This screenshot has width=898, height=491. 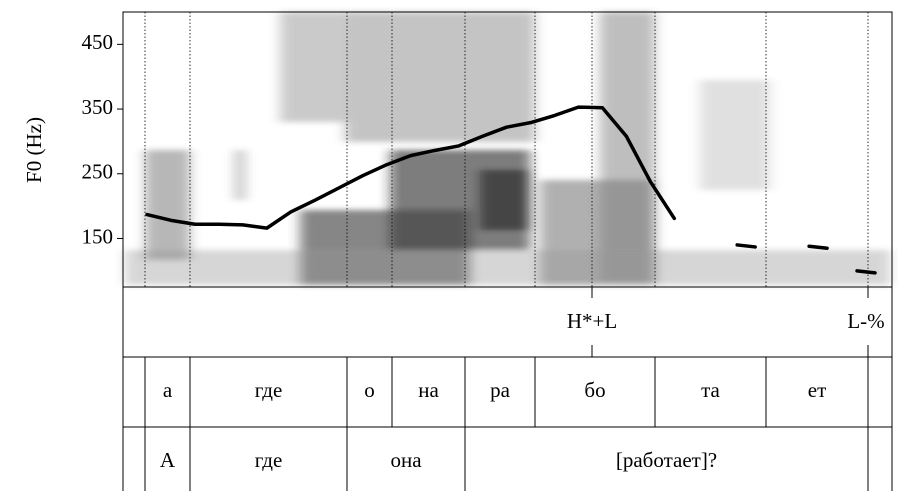 What do you see at coordinates (865, 321) in the screenshot?
I see `tone-label: L-%` at bounding box center [865, 321].